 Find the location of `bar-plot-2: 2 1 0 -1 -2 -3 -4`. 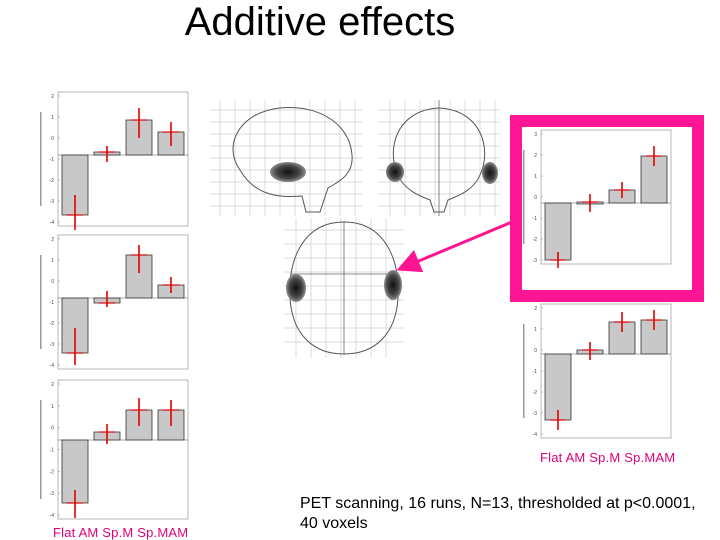

bar-plot-2: 2 1 0 -1 -2 -3 -4 is located at coordinates (114, 302).